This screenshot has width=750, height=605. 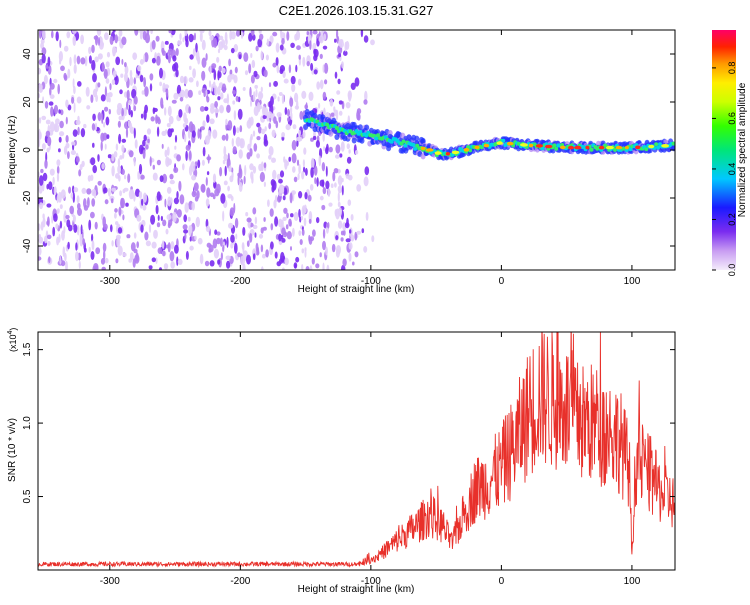 I want to click on signal-hotspot, so click(x=455, y=152).